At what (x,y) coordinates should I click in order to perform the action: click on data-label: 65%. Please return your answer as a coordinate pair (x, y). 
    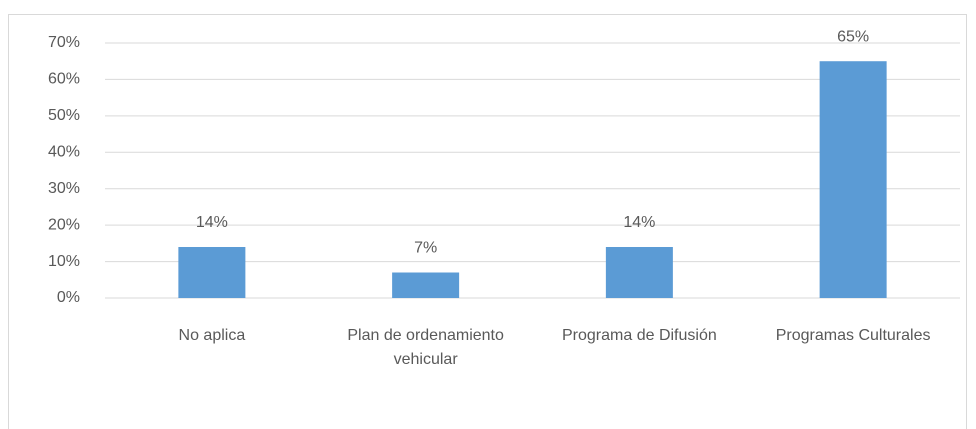
    Looking at the image, I should click on (853, 36).